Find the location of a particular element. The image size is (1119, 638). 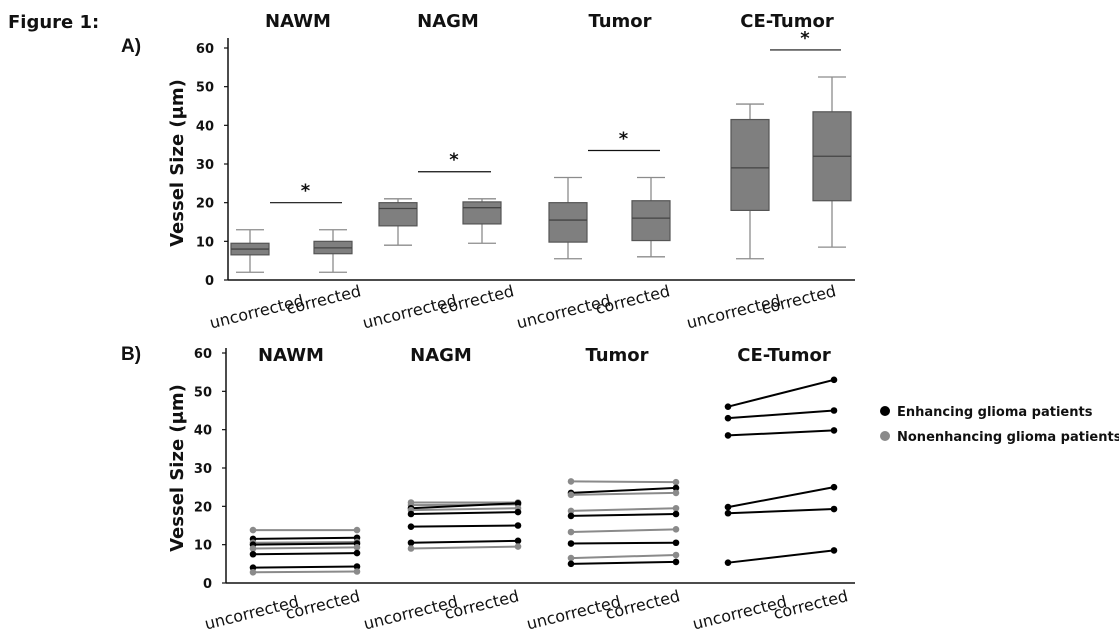

panel-b-region-title: CE-Tumor is located at coordinates (784, 355).